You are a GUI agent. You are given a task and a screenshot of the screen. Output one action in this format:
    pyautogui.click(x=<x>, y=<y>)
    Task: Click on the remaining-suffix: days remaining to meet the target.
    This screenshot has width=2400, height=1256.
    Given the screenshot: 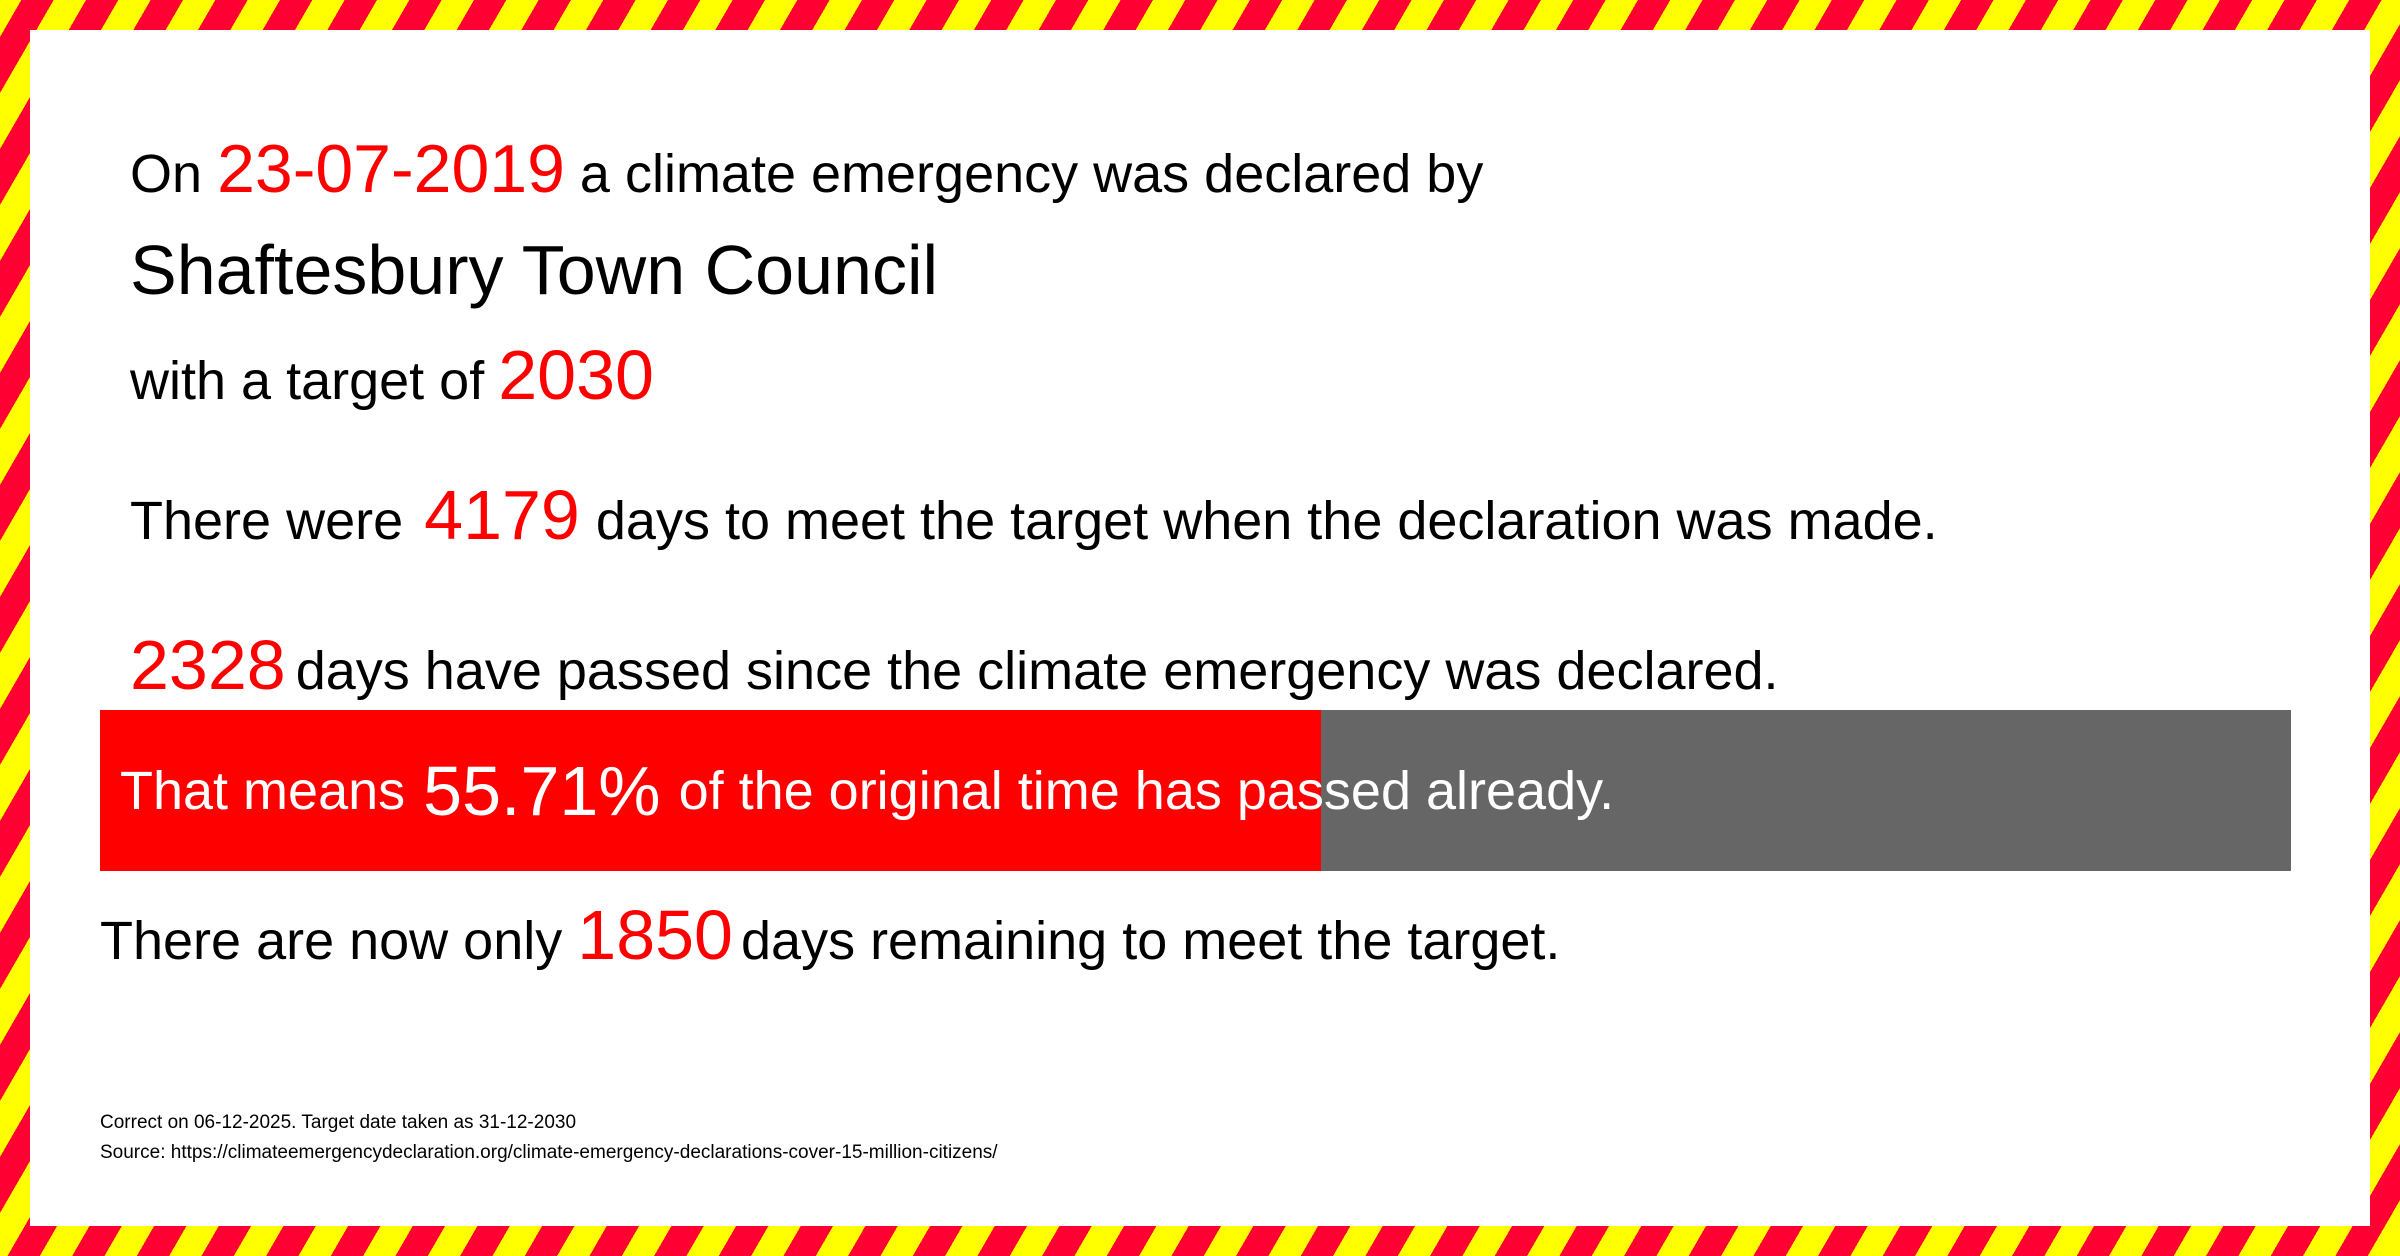 What is the action you would take?
    pyautogui.click(x=1151, y=941)
    